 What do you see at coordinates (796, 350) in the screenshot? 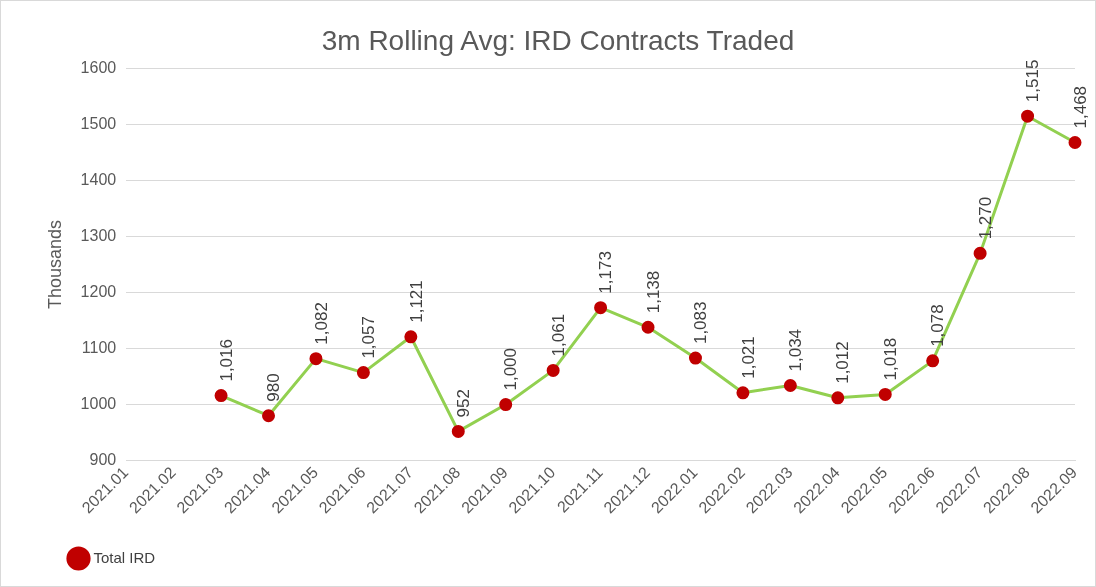
I see `data-label: 1,034` at bounding box center [796, 350].